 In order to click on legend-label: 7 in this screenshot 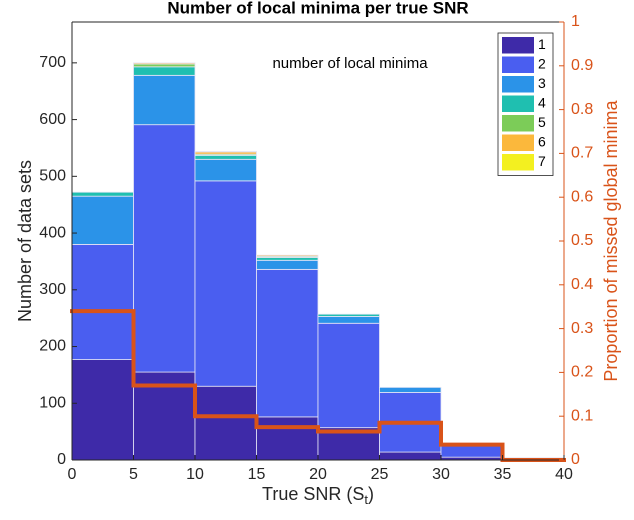, I will do `click(542, 161)`.